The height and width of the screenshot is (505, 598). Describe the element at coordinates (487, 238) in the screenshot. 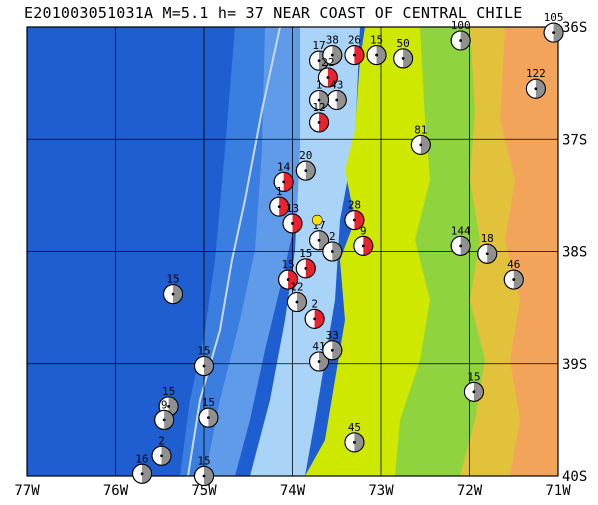

I see `depth-label: 18` at that location.